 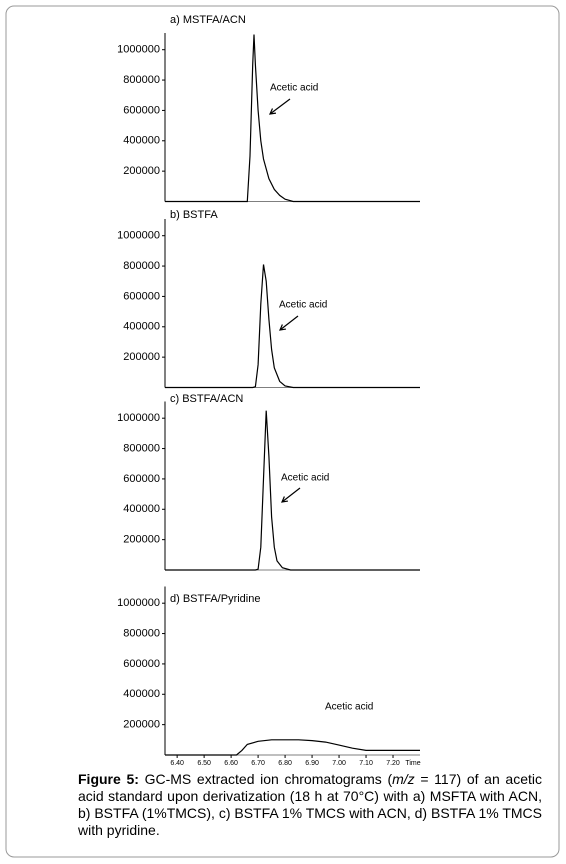 What do you see at coordinates (403, 779) in the screenshot?
I see `caption-italic: m/z` at bounding box center [403, 779].